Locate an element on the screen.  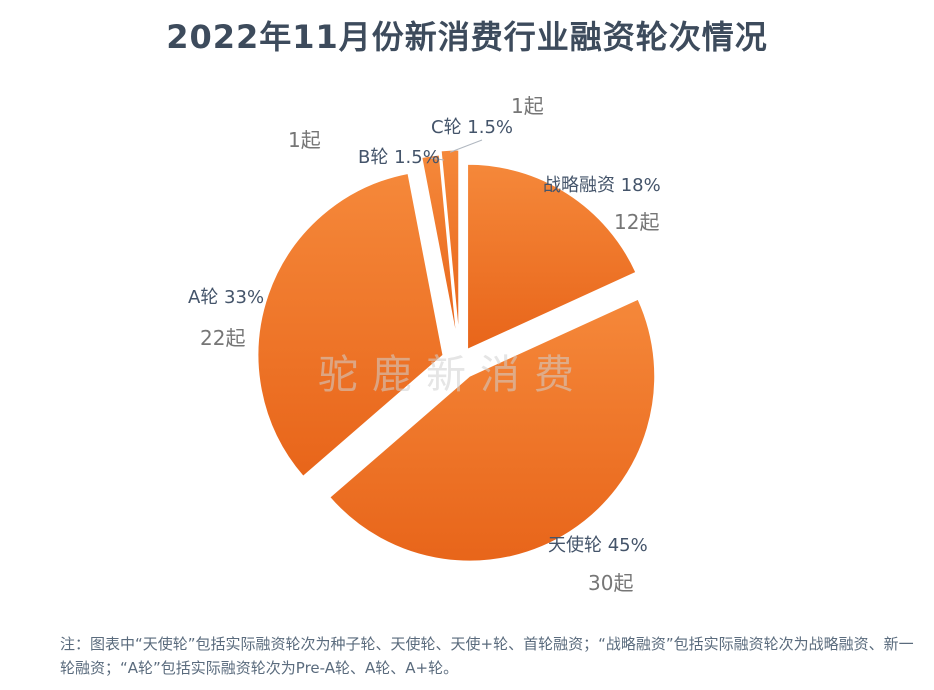
slice-label-3: A轮 33% is located at coordinates (226, 297).